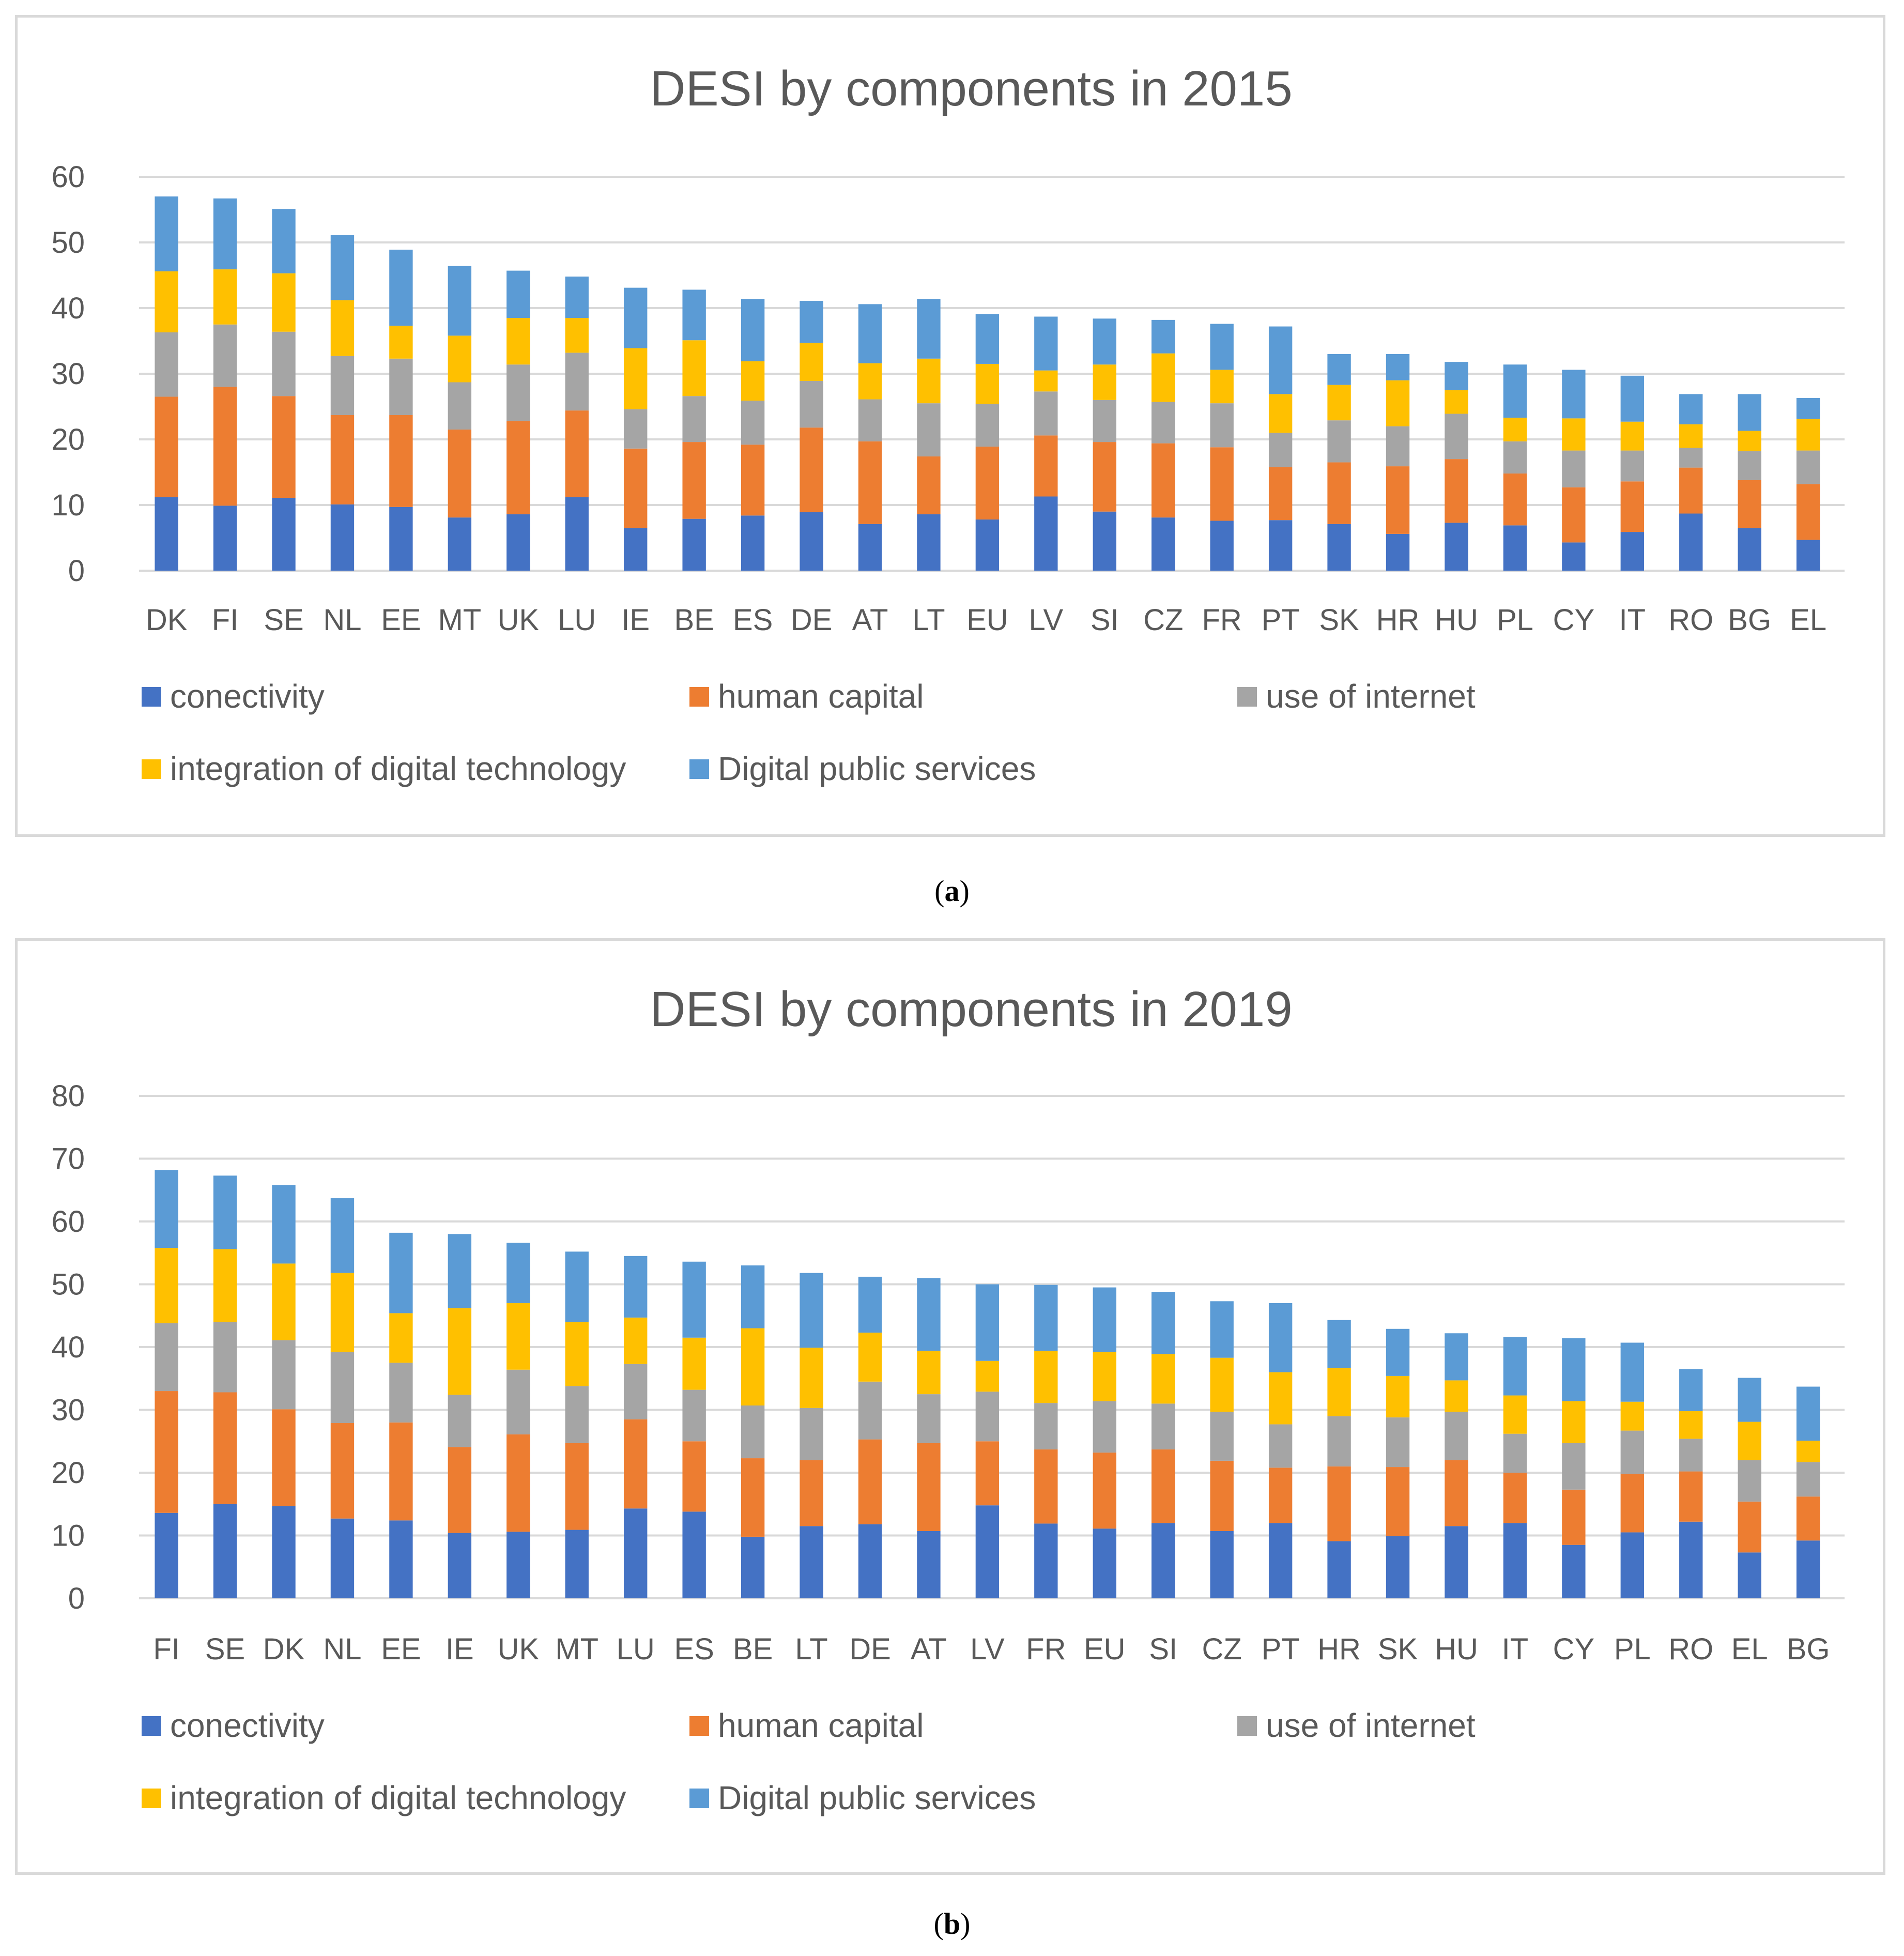 The width and height of the screenshot is (1904, 1956). I want to click on bar-conectivity-se, so click(225, 1551).